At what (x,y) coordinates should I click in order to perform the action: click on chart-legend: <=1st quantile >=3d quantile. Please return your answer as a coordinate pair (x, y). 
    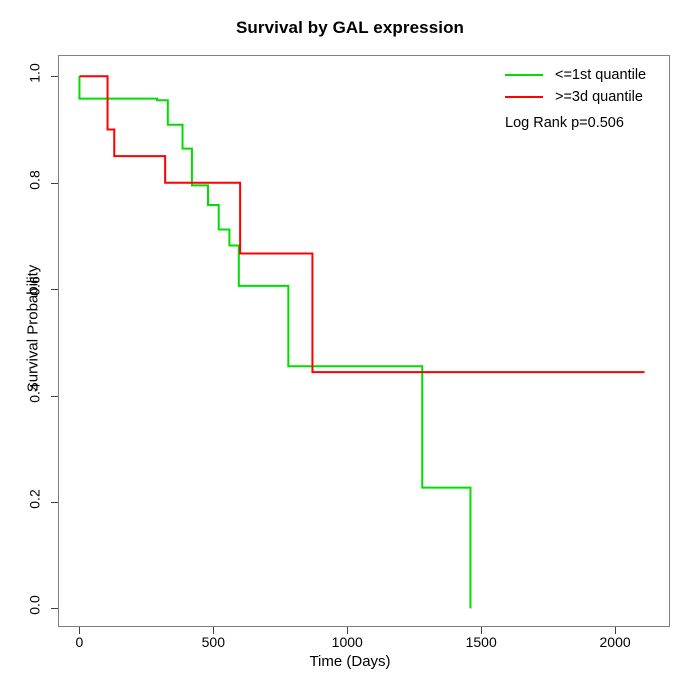
    Looking at the image, I should click on (595, 86).